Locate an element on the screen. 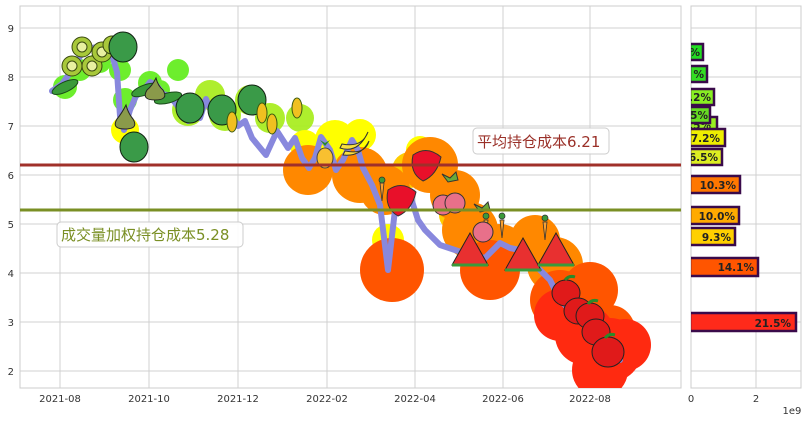 The image size is (808, 422). x-tick: 2022-08 is located at coordinates (590, 399).